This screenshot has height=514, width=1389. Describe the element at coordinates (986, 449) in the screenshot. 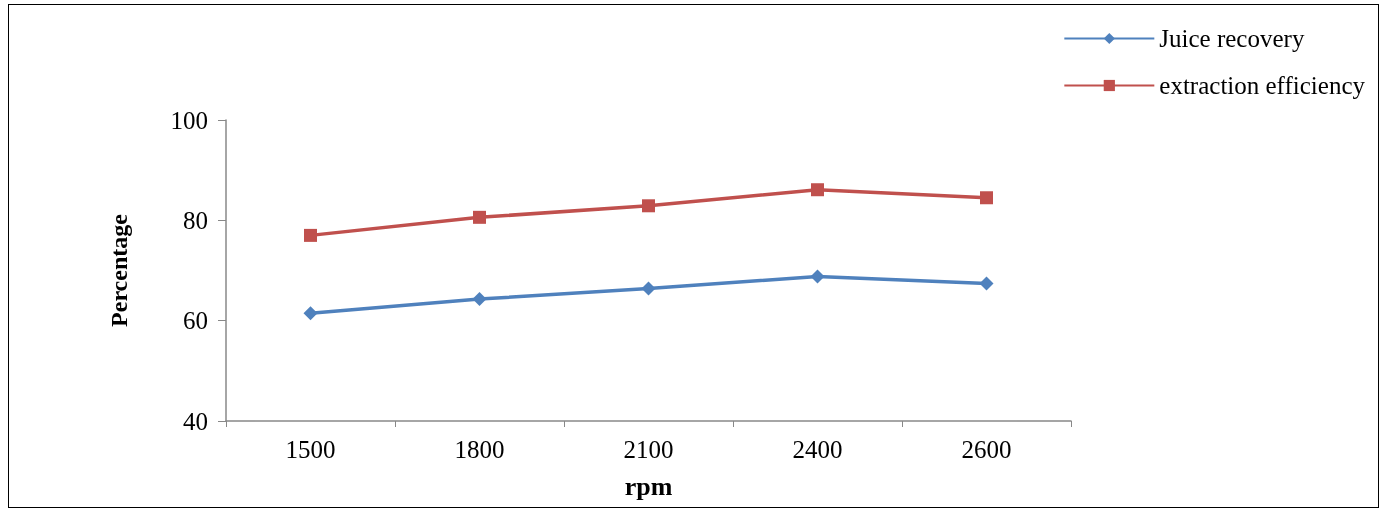

I see `x-tick-label: 2600` at that location.